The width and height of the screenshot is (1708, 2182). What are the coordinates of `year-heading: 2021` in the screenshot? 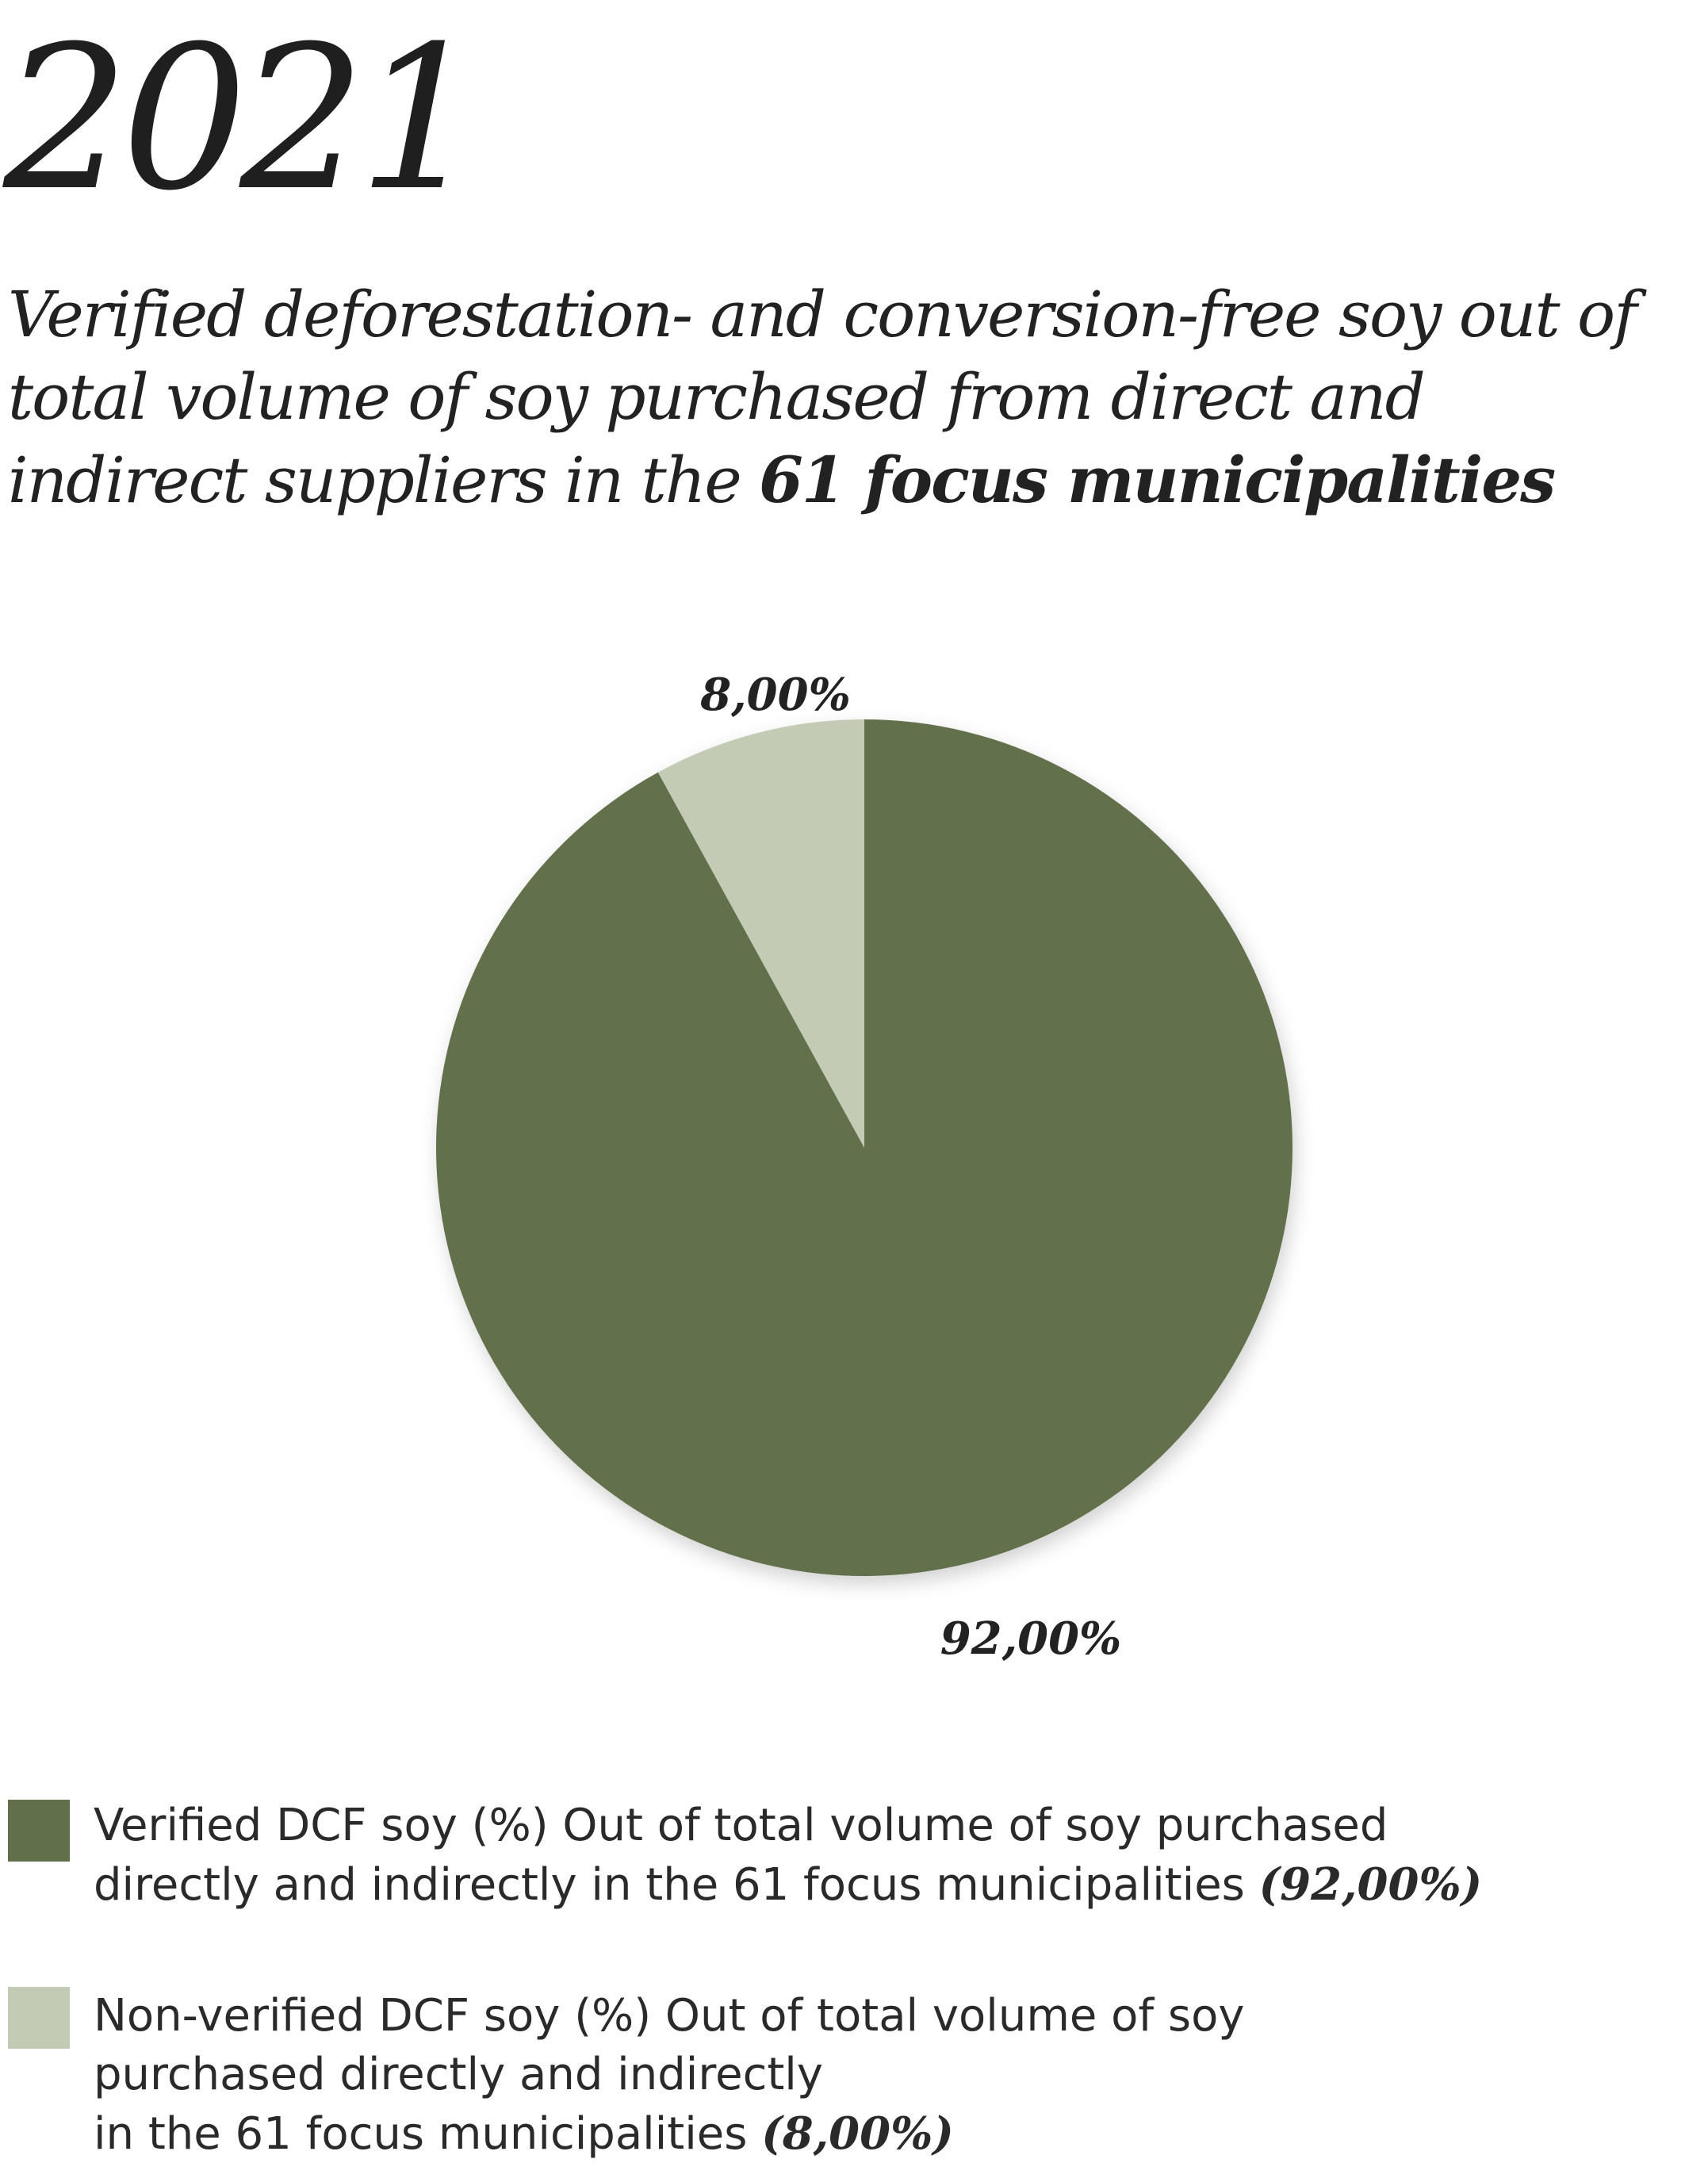 It's located at (243, 118).